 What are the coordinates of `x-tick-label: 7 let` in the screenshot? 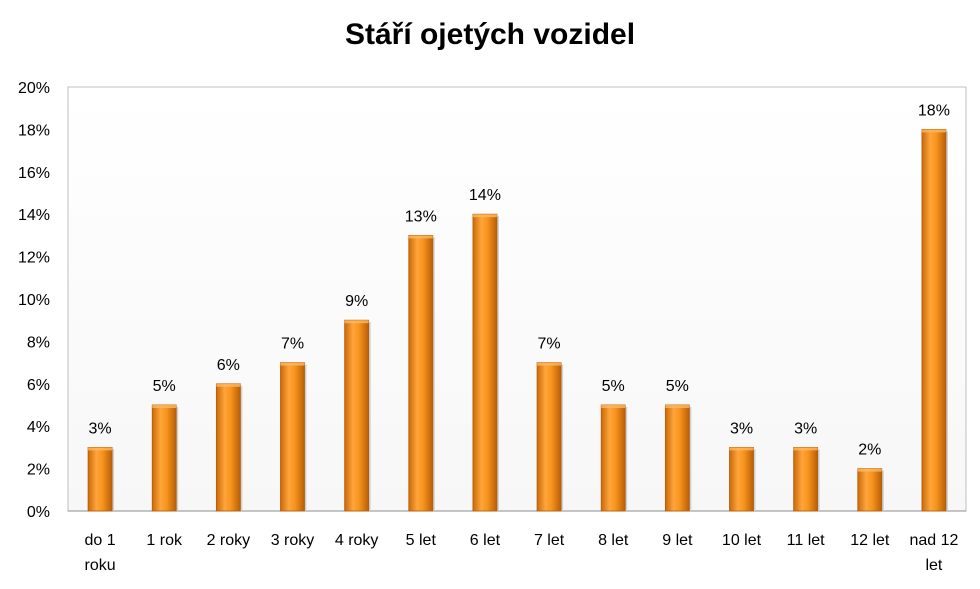 It's located at (549, 540).